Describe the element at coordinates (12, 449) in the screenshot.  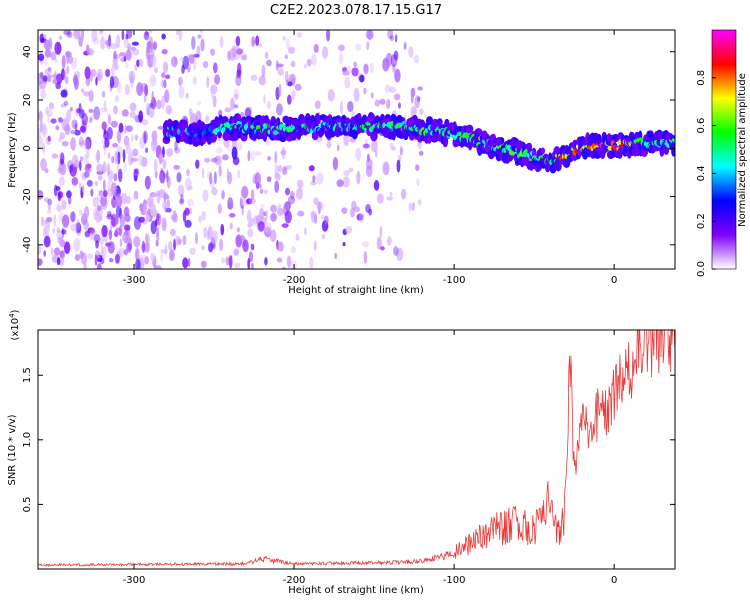
I see `snr-y-axis-label: SNR (10 * v/v)` at that location.